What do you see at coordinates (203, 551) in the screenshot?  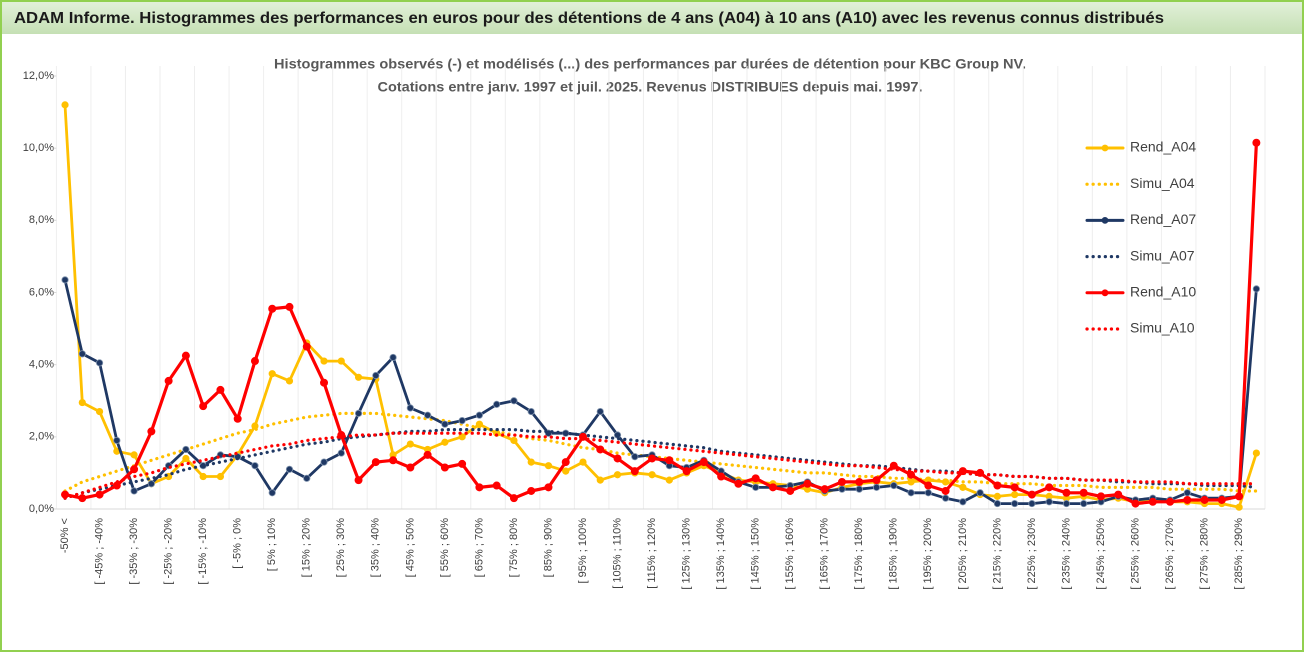 I see `x-tick-label: [ -15% ; -10%` at bounding box center [203, 551].